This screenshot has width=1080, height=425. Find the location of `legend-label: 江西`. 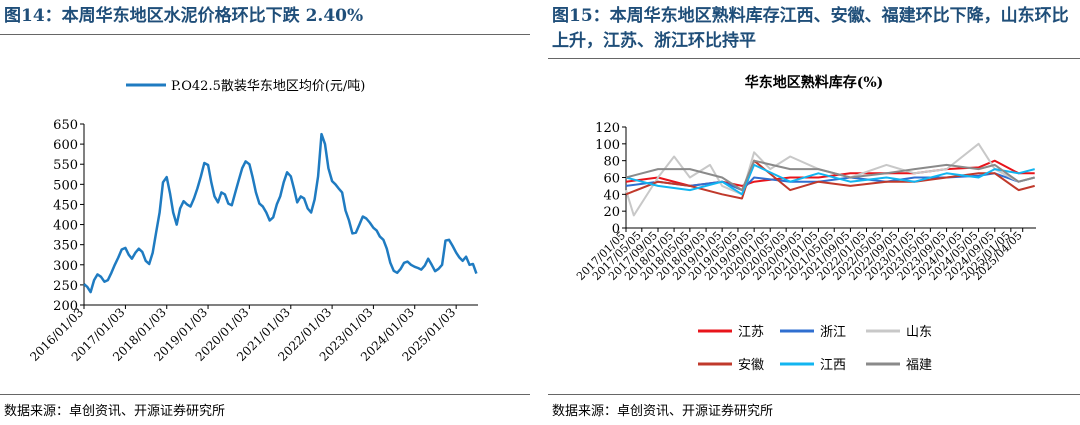

legend-label: 江西 is located at coordinates (833, 365).